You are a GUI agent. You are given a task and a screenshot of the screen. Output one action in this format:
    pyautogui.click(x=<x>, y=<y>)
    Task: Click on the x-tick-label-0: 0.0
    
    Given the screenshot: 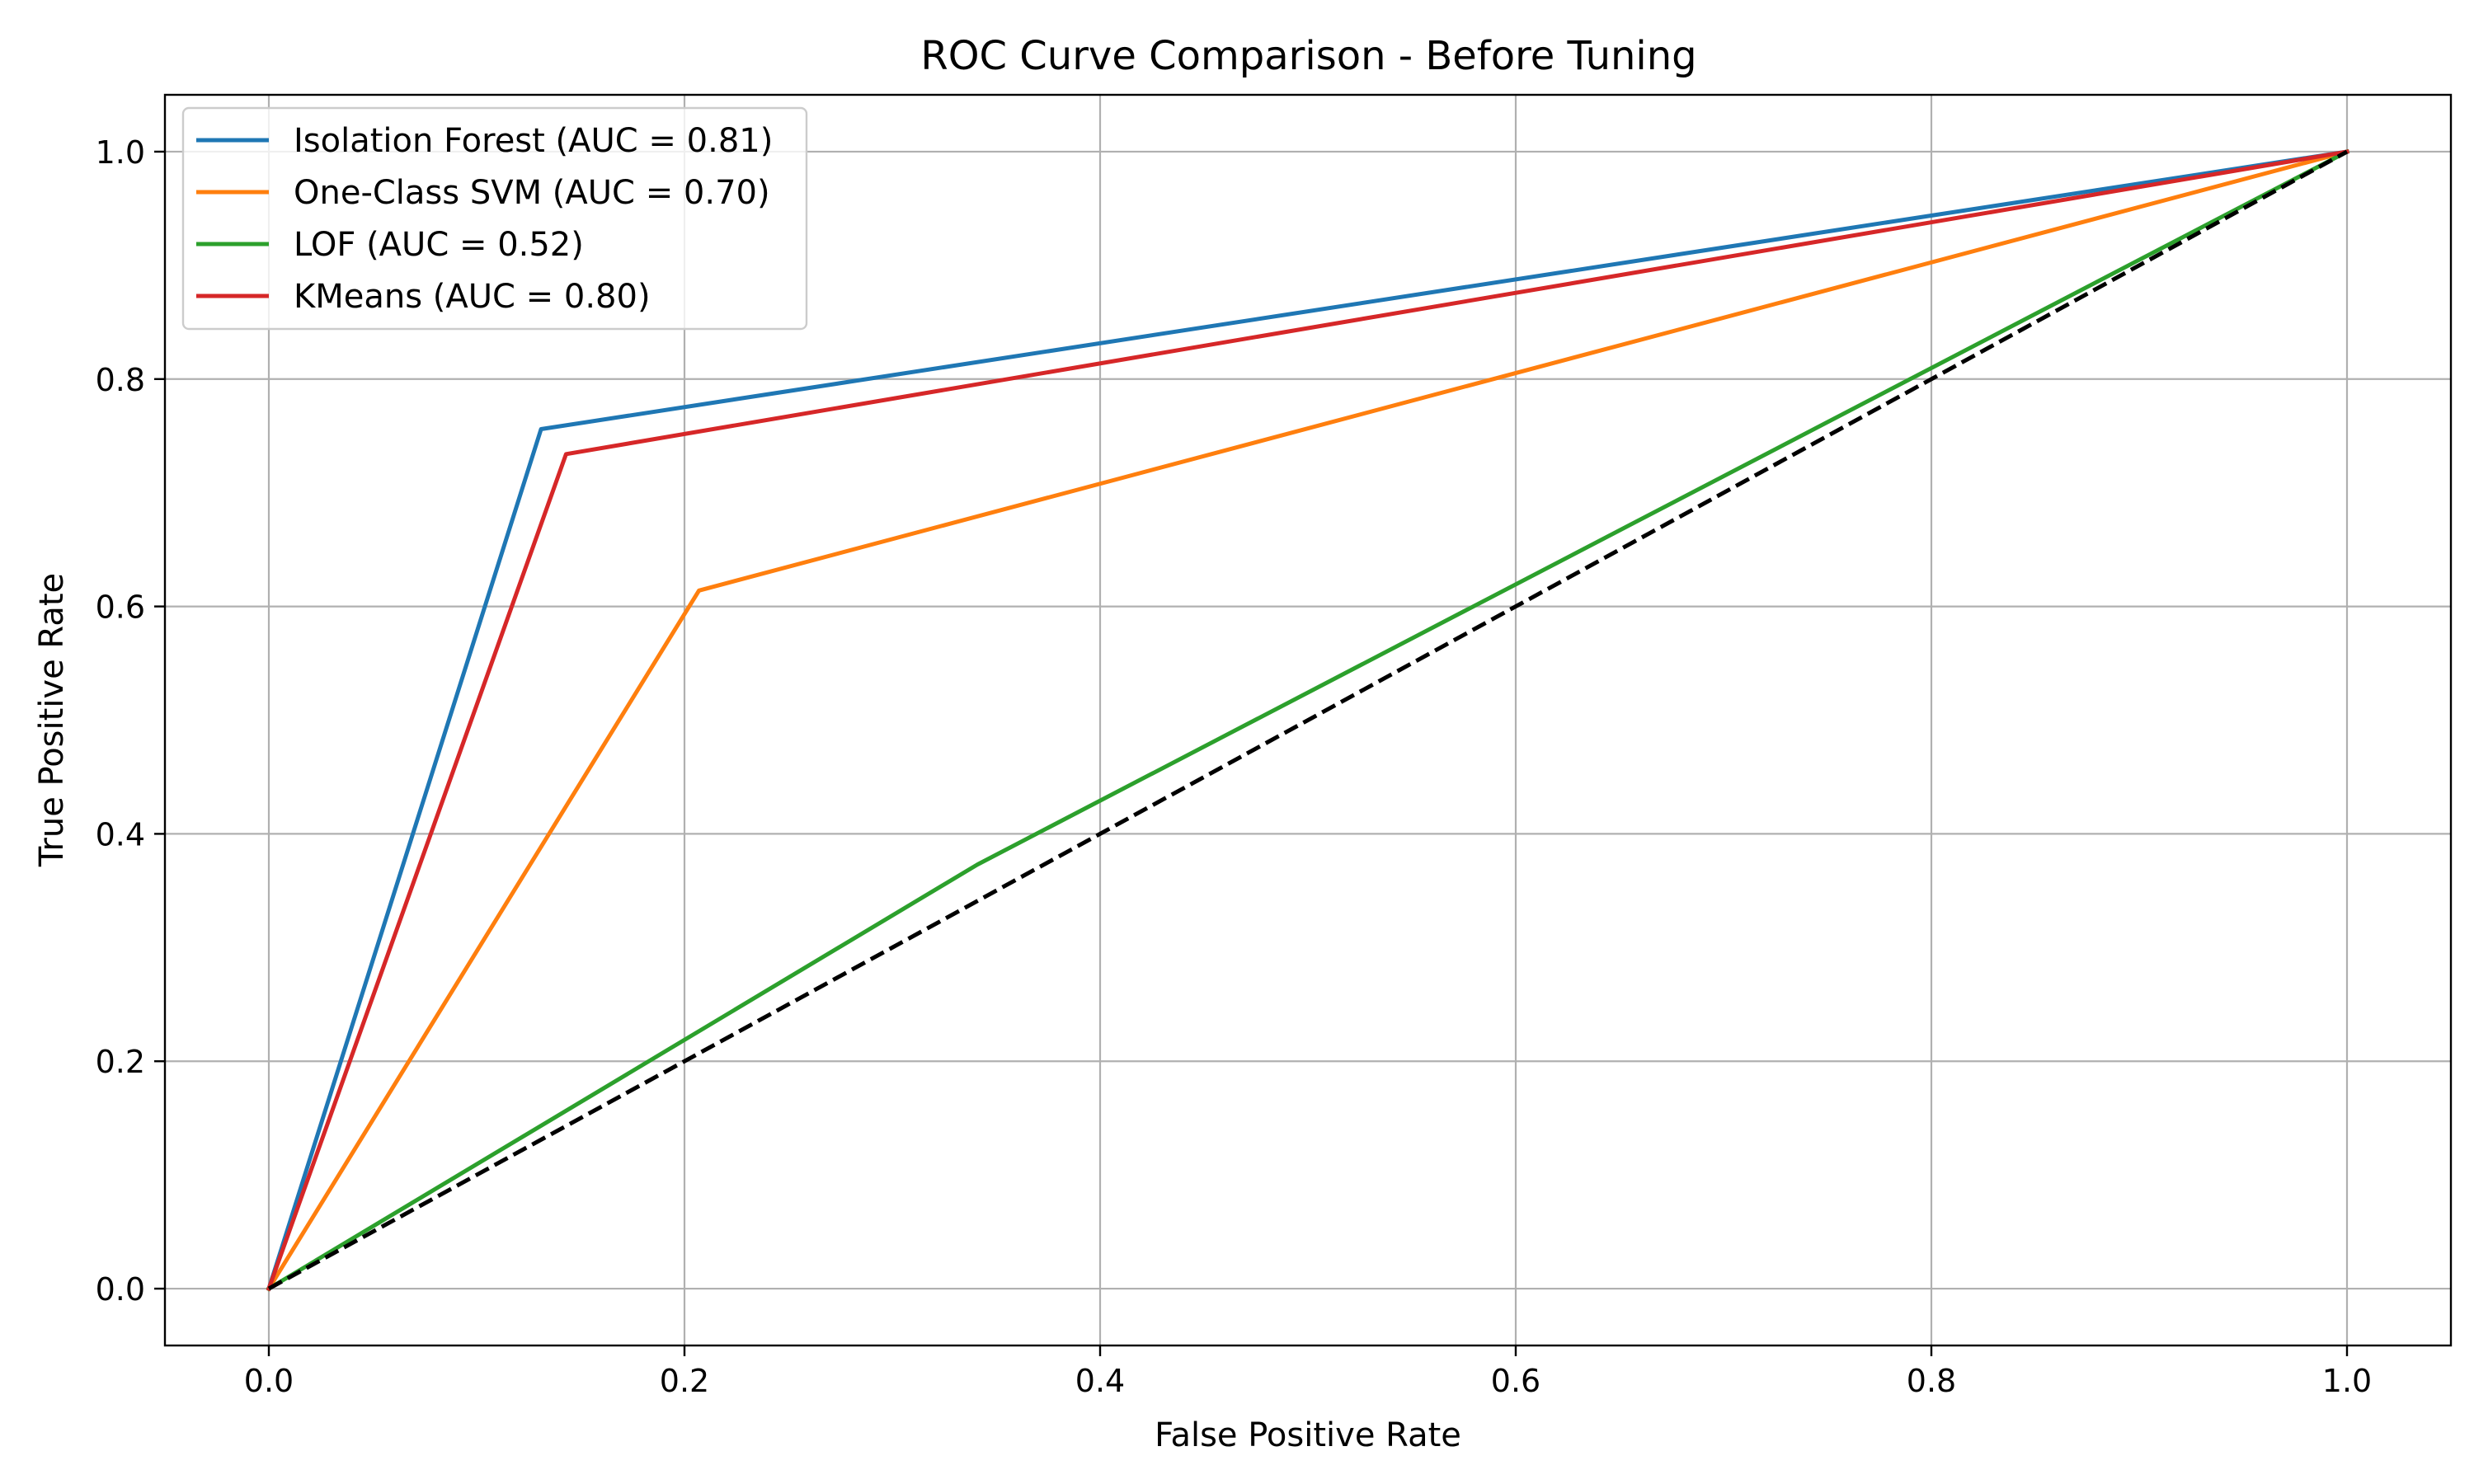 What is the action you would take?
    pyautogui.click(x=269, y=1381)
    